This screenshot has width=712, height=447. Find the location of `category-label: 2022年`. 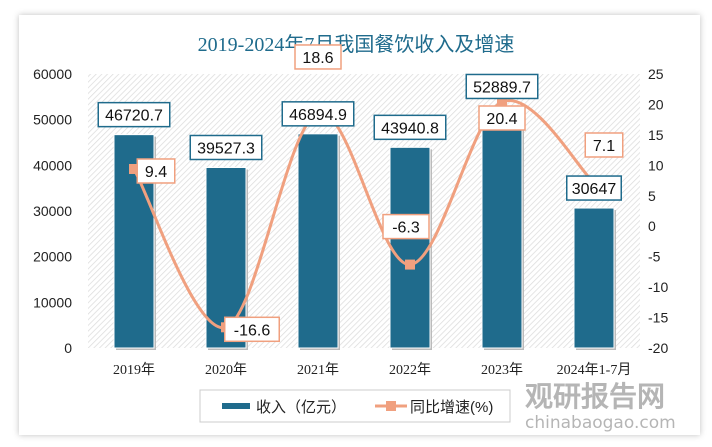

category-label: 2022年 is located at coordinates (410, 370).